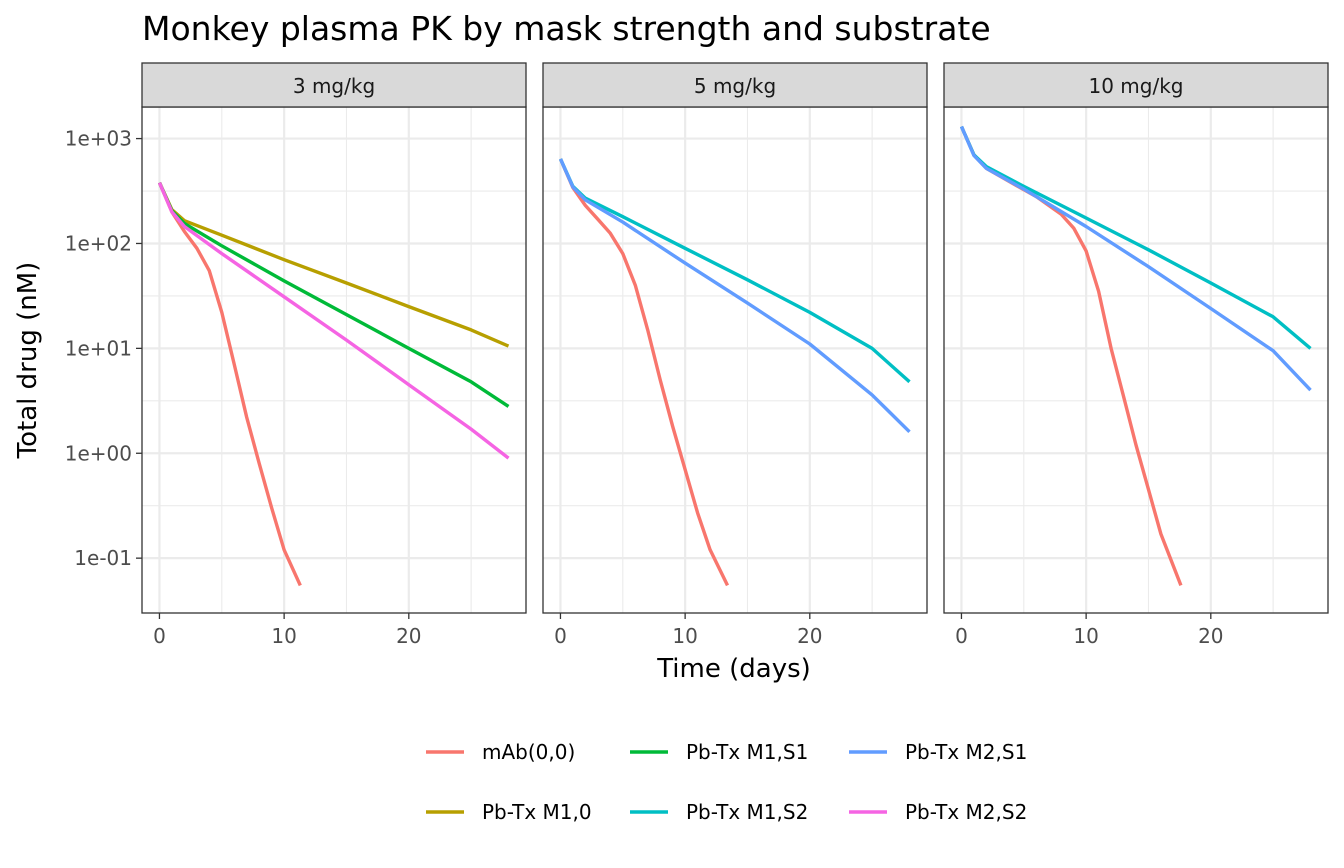  I want to click on legend-item: Pb-Tx M2,S2, so click(938, 812).